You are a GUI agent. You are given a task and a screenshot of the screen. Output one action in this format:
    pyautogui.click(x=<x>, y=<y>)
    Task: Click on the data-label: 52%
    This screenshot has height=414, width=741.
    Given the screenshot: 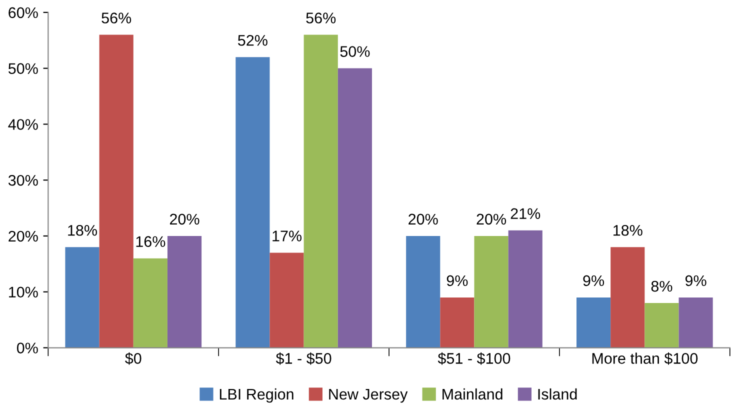 What is the action you would take?
    pyautogui.click(x=253, y=40)
    